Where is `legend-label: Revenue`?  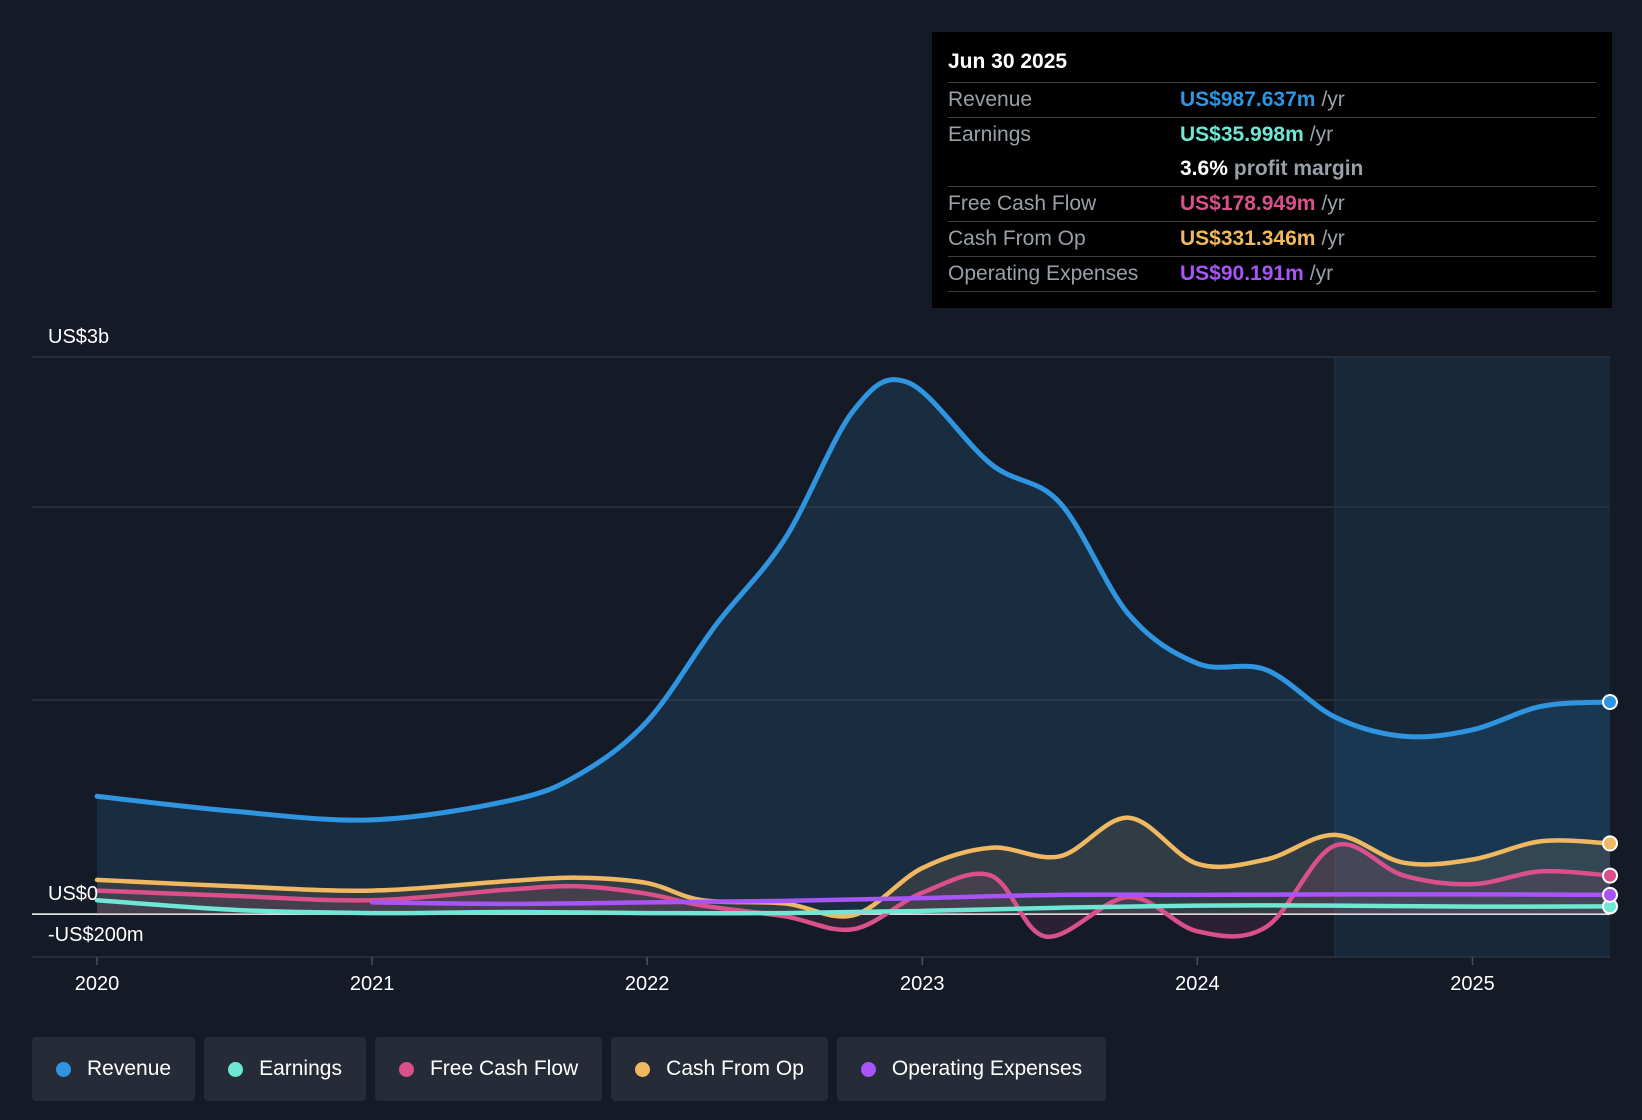
legend-label: Revenue is located at coordinates (129, 1068).